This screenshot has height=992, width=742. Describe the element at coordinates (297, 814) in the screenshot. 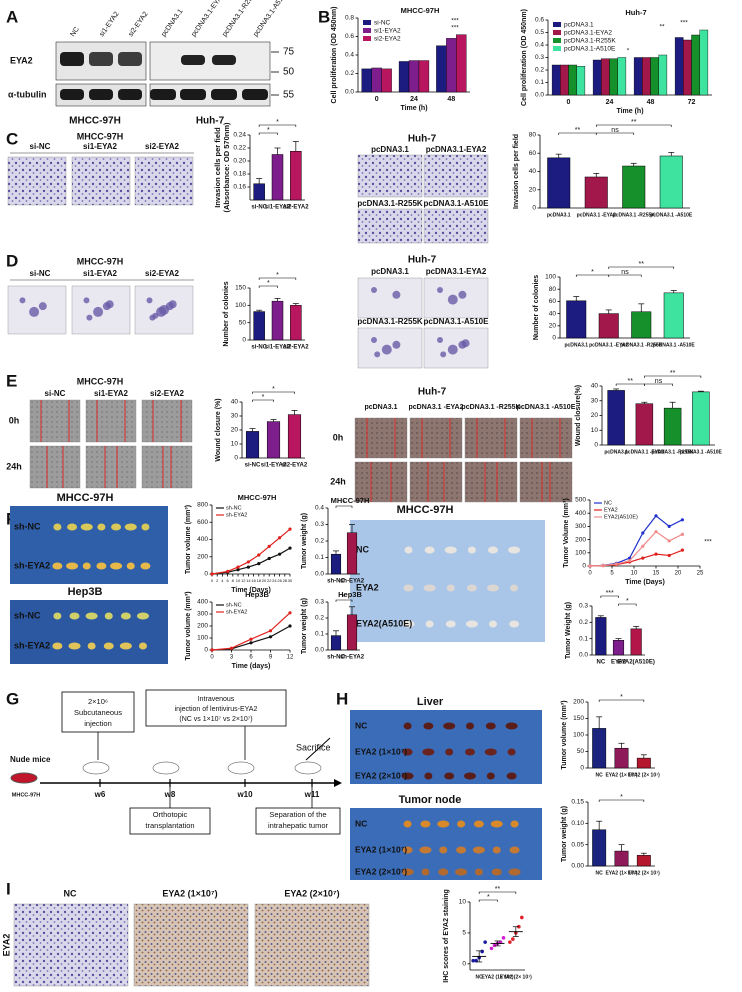

I see `schema-text: Separation of the` at that location.